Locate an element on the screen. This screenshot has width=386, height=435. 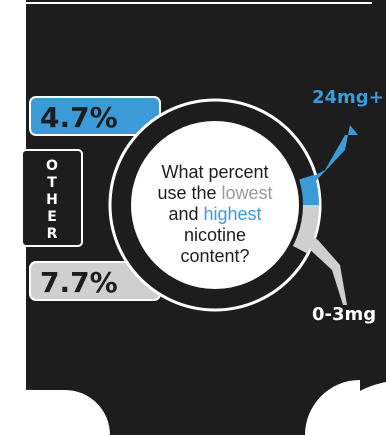
question-line-3: and highest is located at coordinates (214, 214).